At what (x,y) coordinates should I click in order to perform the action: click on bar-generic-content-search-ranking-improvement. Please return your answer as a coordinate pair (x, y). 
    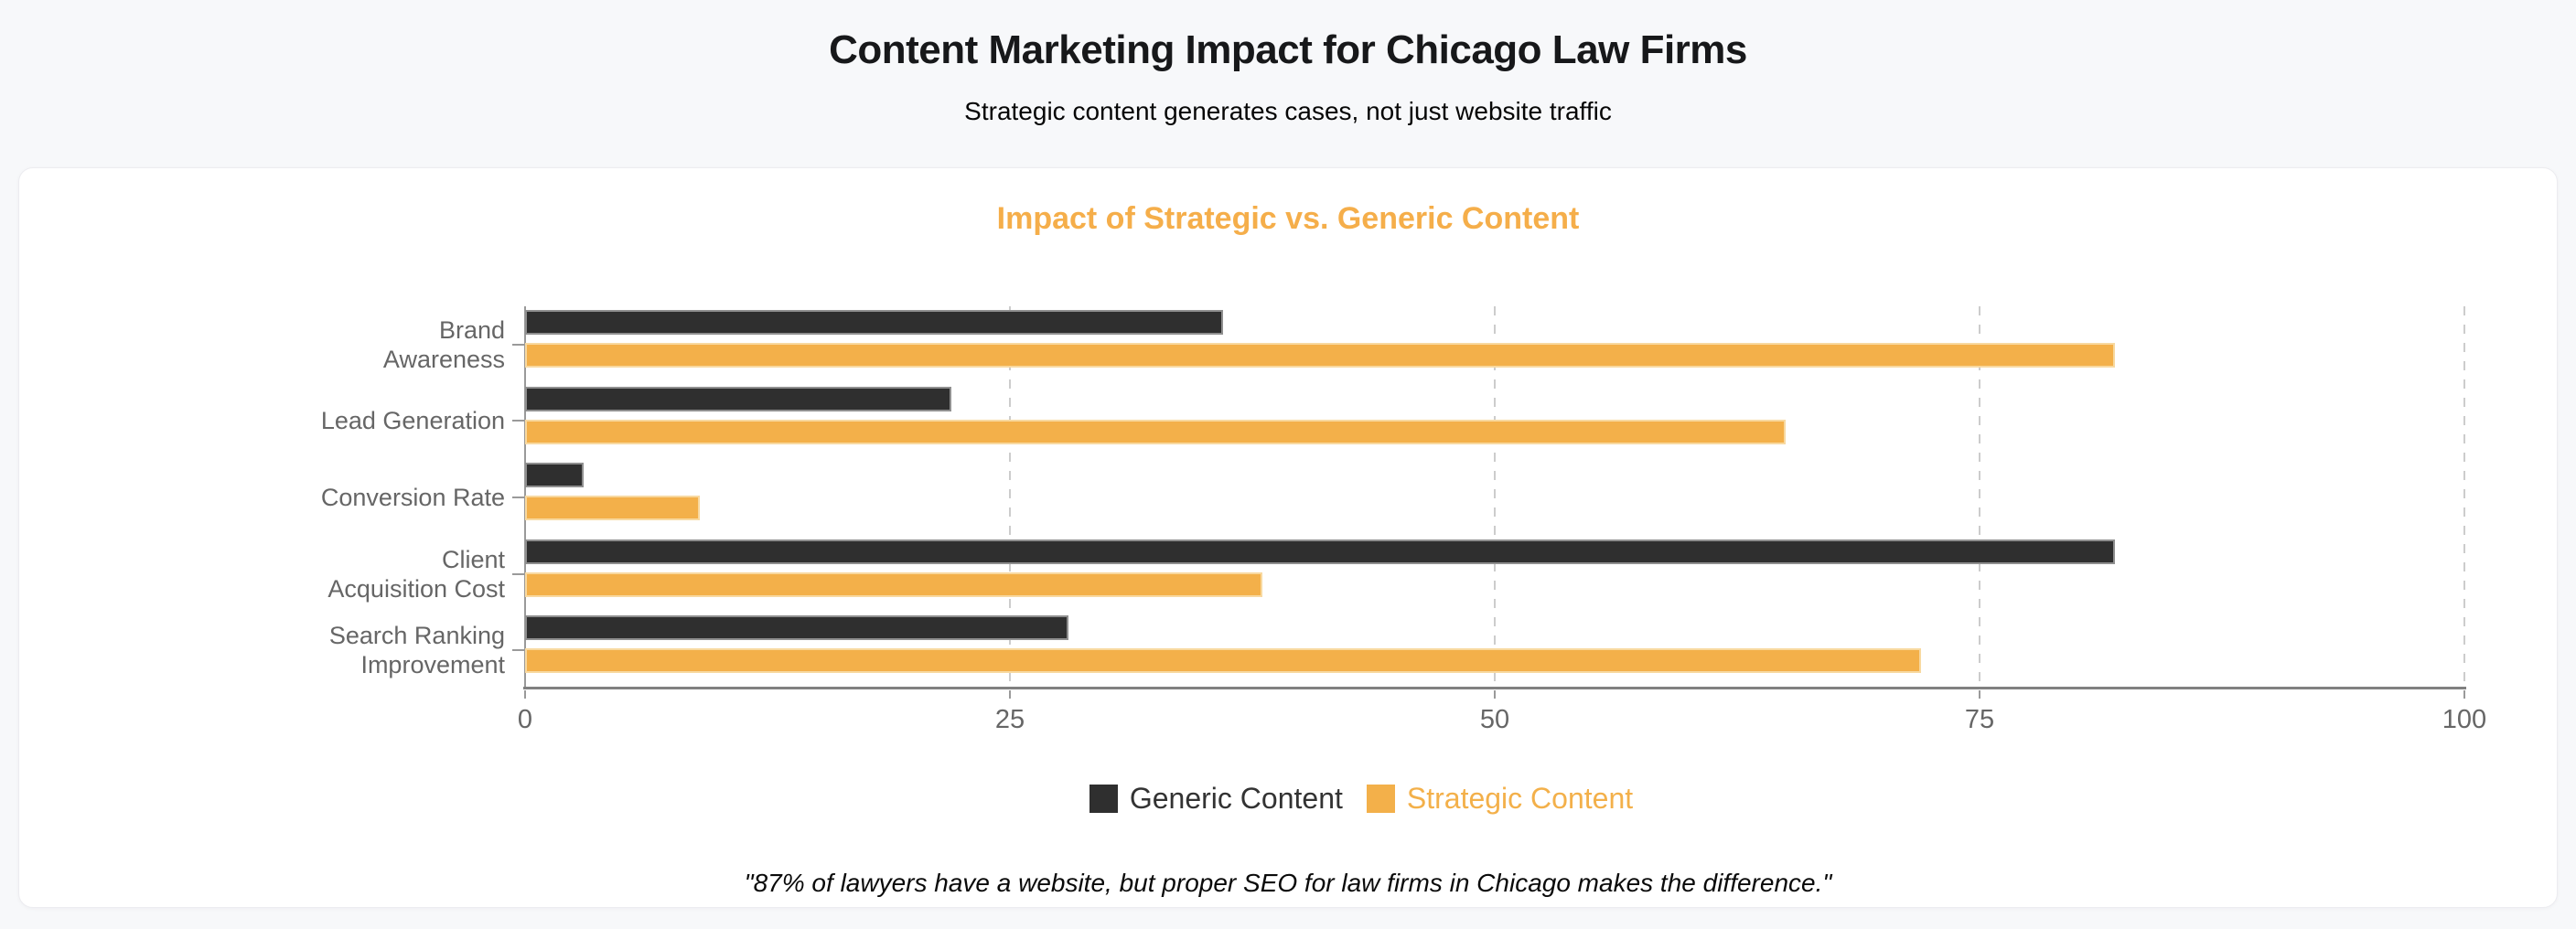
    Looking at the image, I should click on (797, 628).